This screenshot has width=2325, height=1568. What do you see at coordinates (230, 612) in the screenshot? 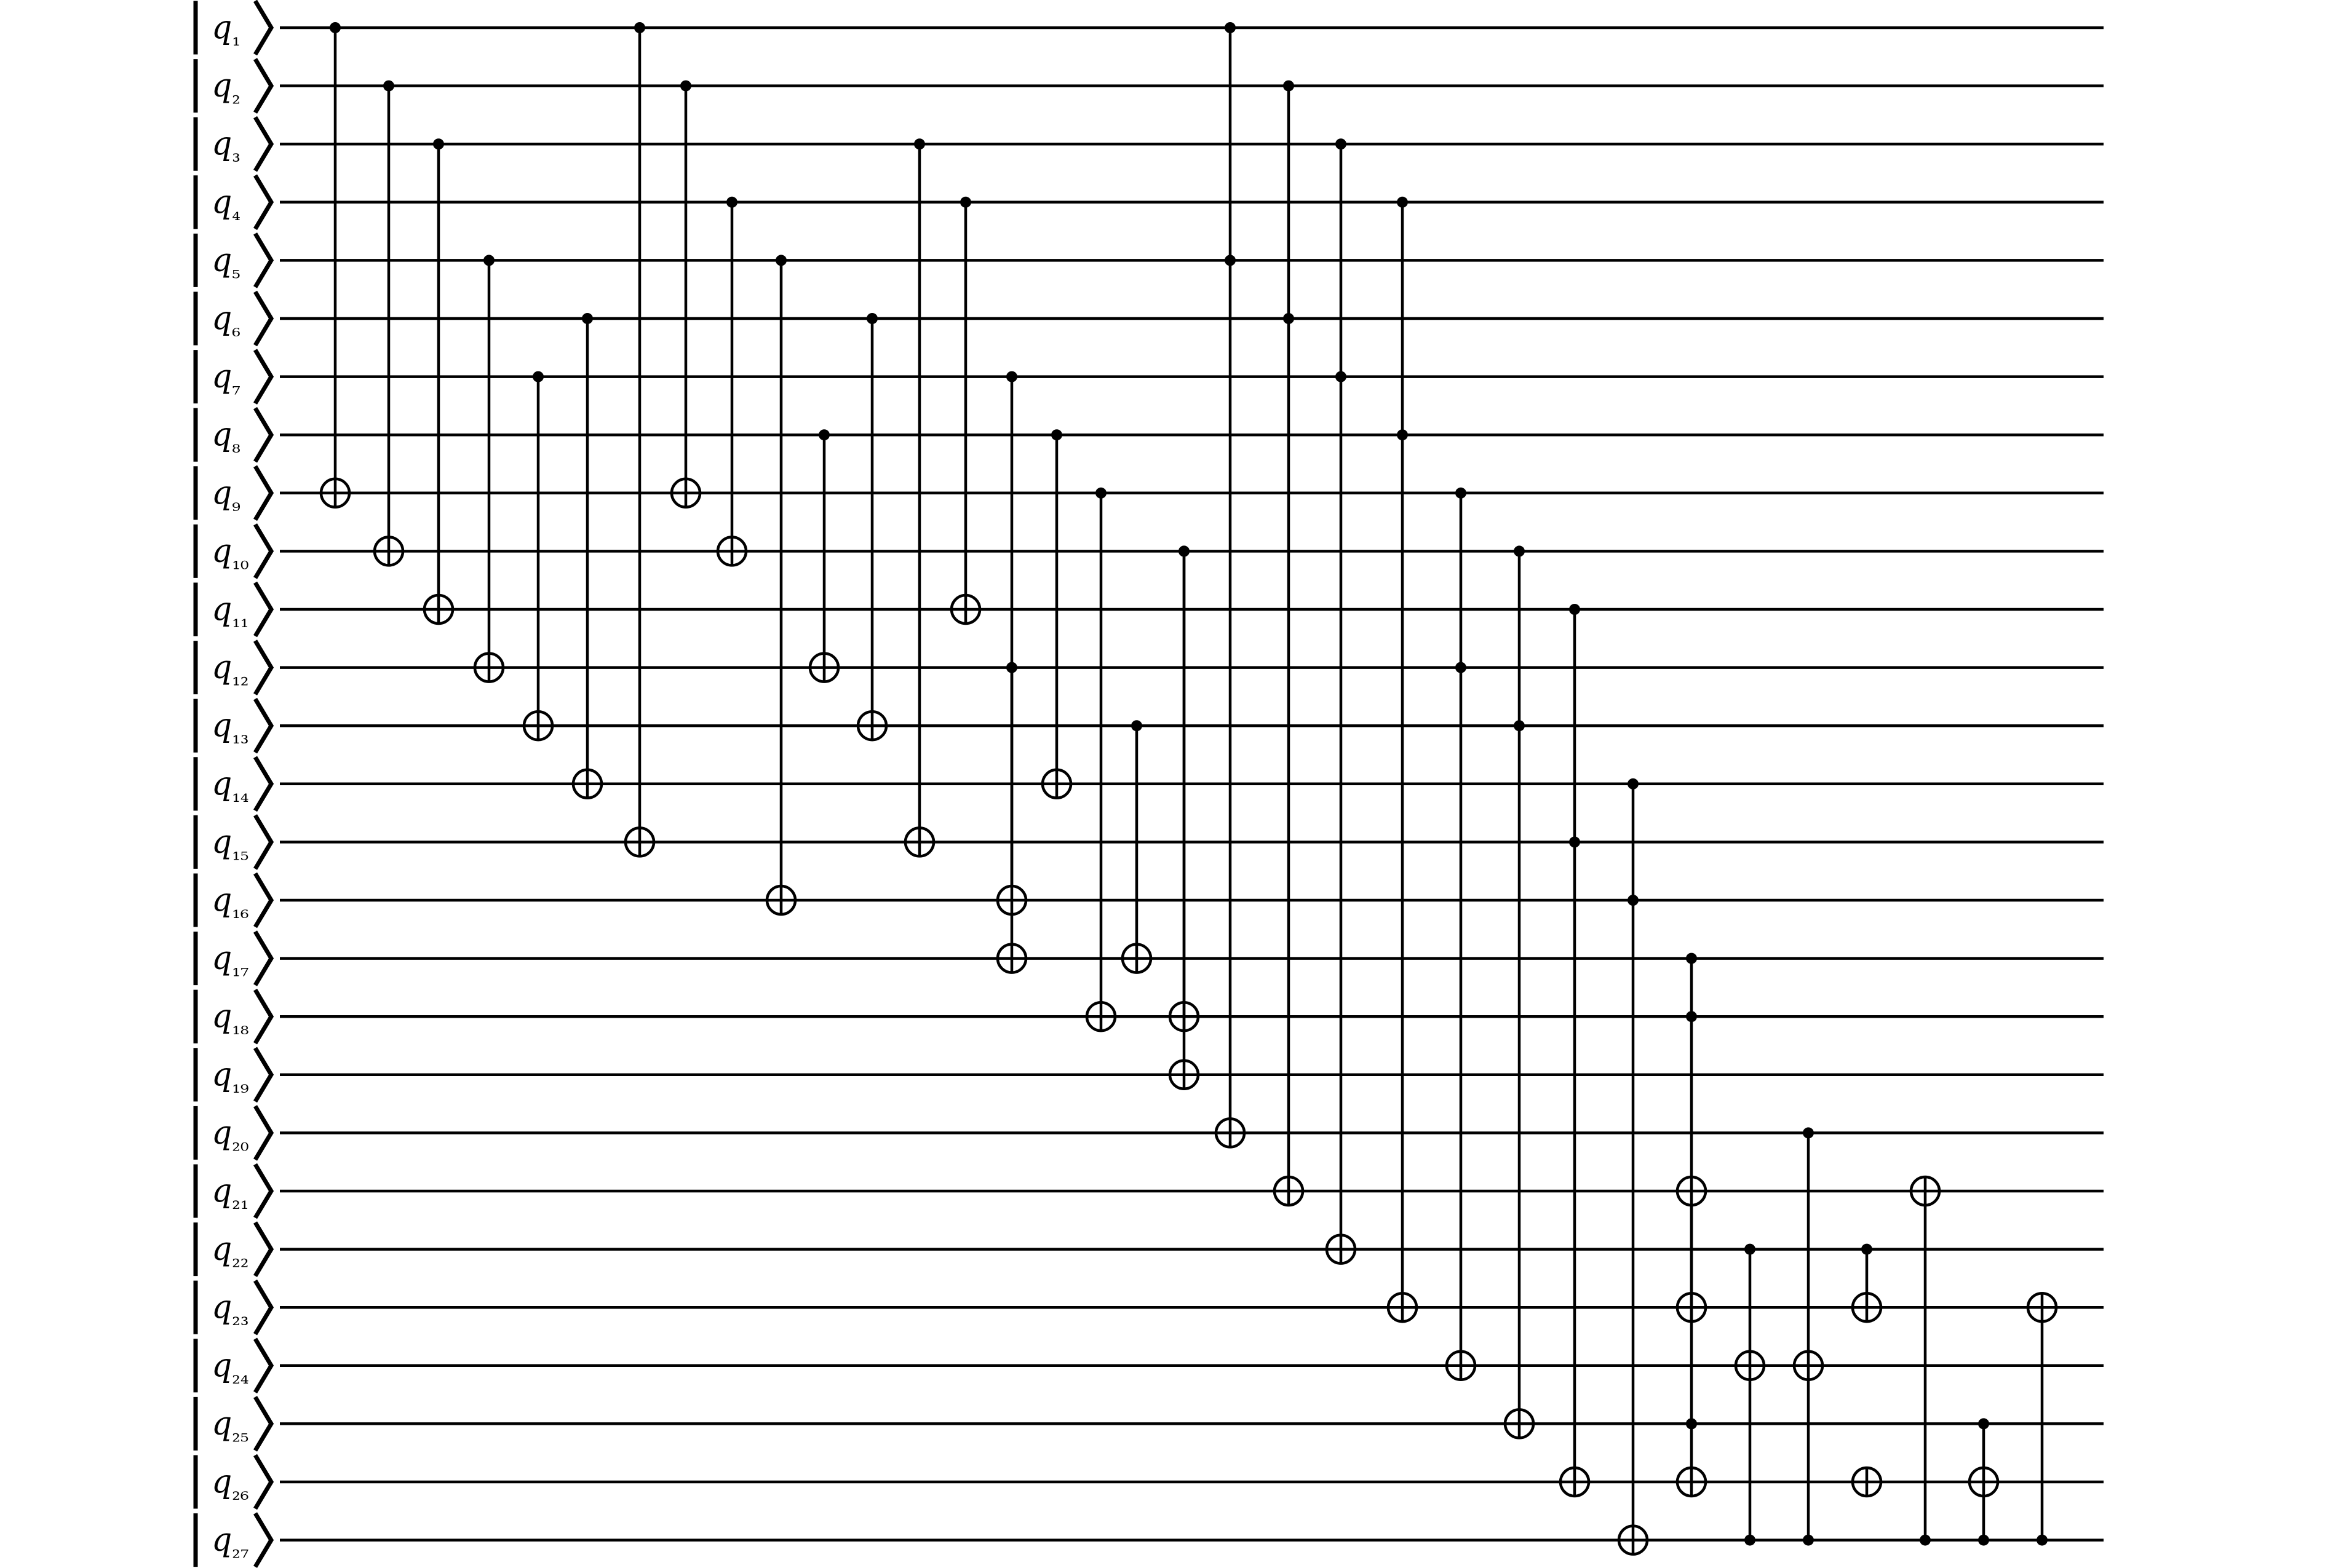
I see `qubit-label: q₁₁` at bounding box center [230, 612].